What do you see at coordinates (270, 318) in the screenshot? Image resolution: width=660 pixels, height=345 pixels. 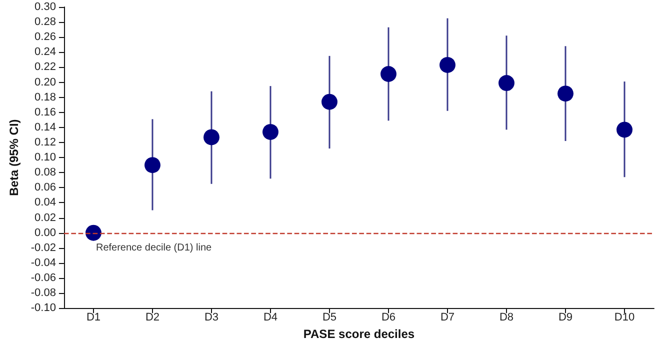 I see `x-tick-label: D4` at bounding box center [270, 318].